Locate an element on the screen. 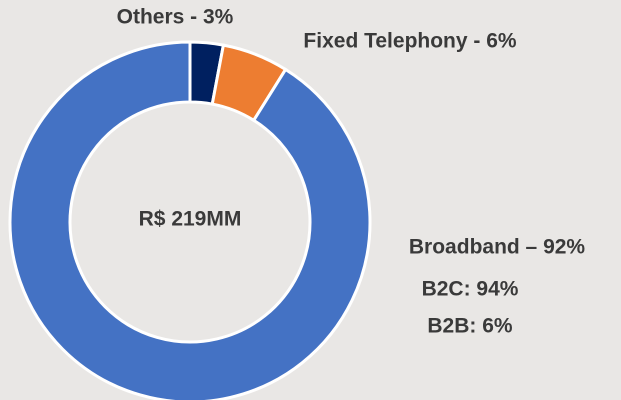  sub-label: B2B: 6% is located at coordinates (470, 326).